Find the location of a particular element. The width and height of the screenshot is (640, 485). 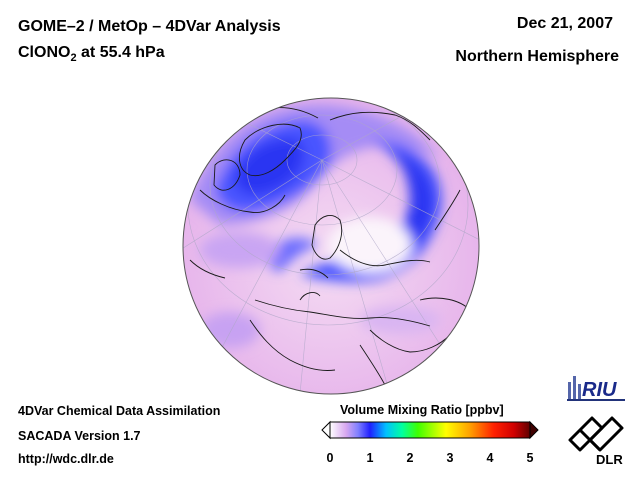

dlr-logo: DLR is located at coordinates (597, 441).